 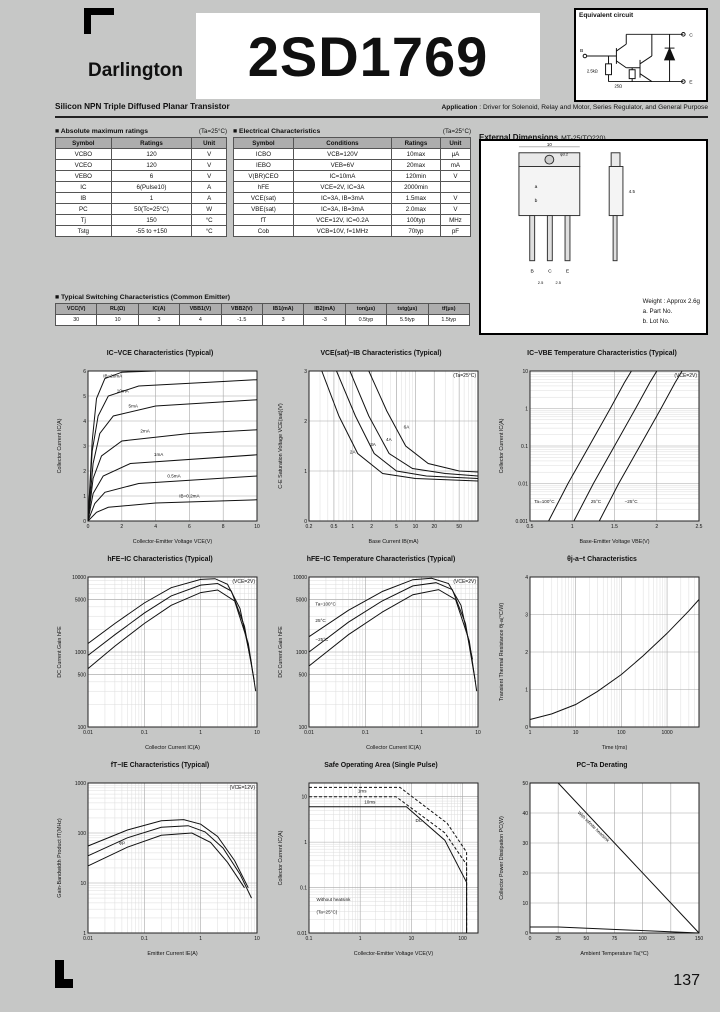 What do you see at coordinates (614, 527) in the screenshot?
I see `svg-text: 1.5` at bounding box center [614, 527].